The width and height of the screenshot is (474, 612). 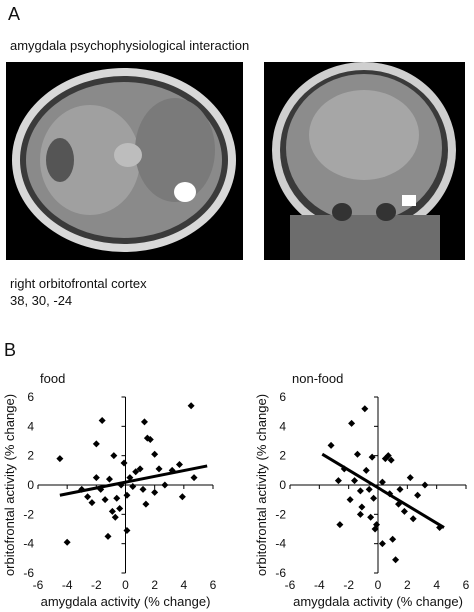 I want to click on panel-title: amygdala psychophysiological interaction, so click(x=129, y=45).